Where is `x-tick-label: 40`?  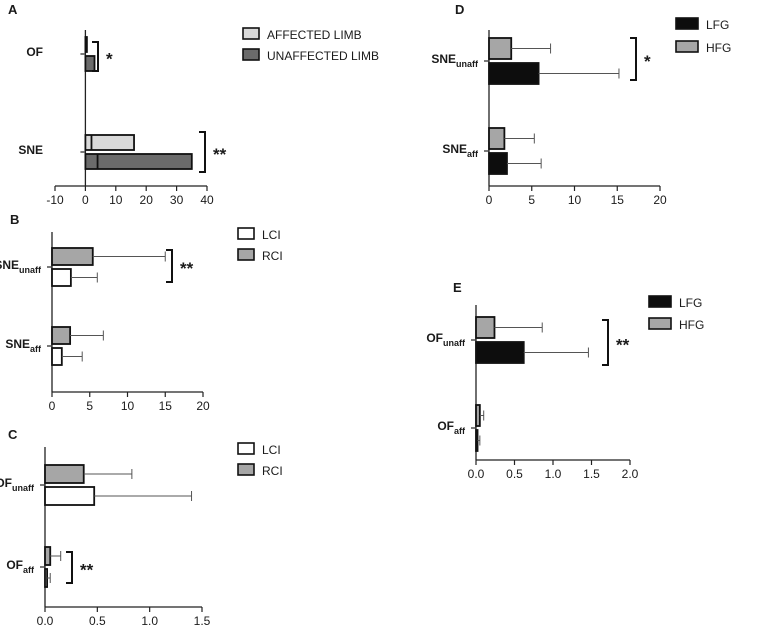
x-tick-label: 40 is located at coordinates (207, 200).